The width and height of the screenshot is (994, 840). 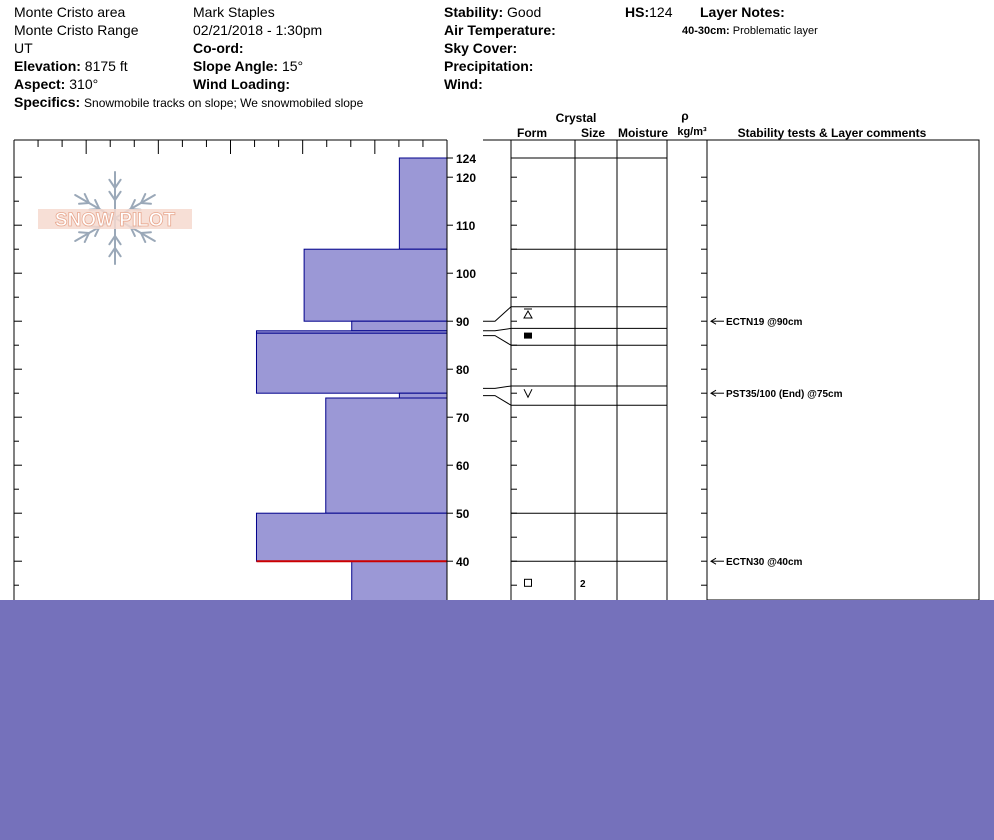 I want to click on layer-notes-label: Layer Notes:, so click(x=742, y=12).